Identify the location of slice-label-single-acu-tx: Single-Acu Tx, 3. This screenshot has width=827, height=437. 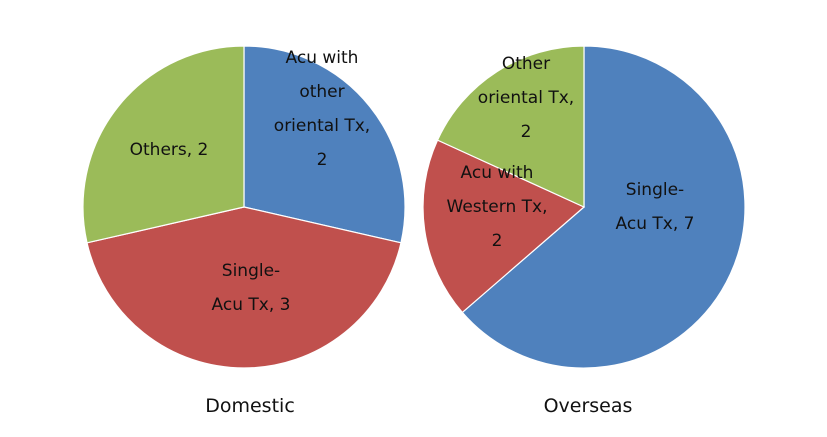
(251, 288).